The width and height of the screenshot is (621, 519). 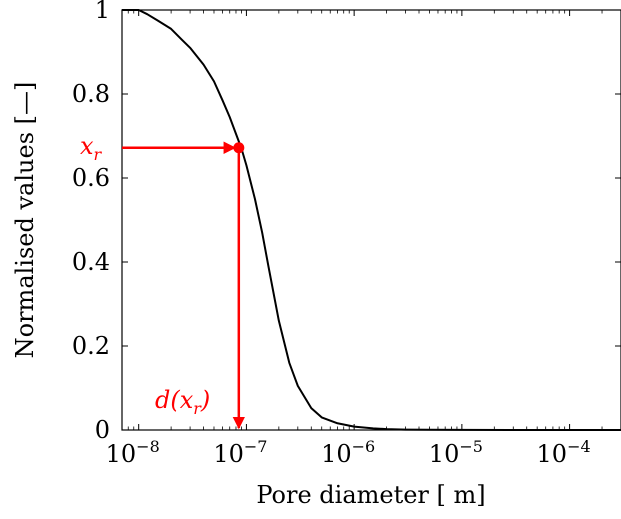 I want to click on x-tick-label-exponent: −5, so click(x=471, y=446).